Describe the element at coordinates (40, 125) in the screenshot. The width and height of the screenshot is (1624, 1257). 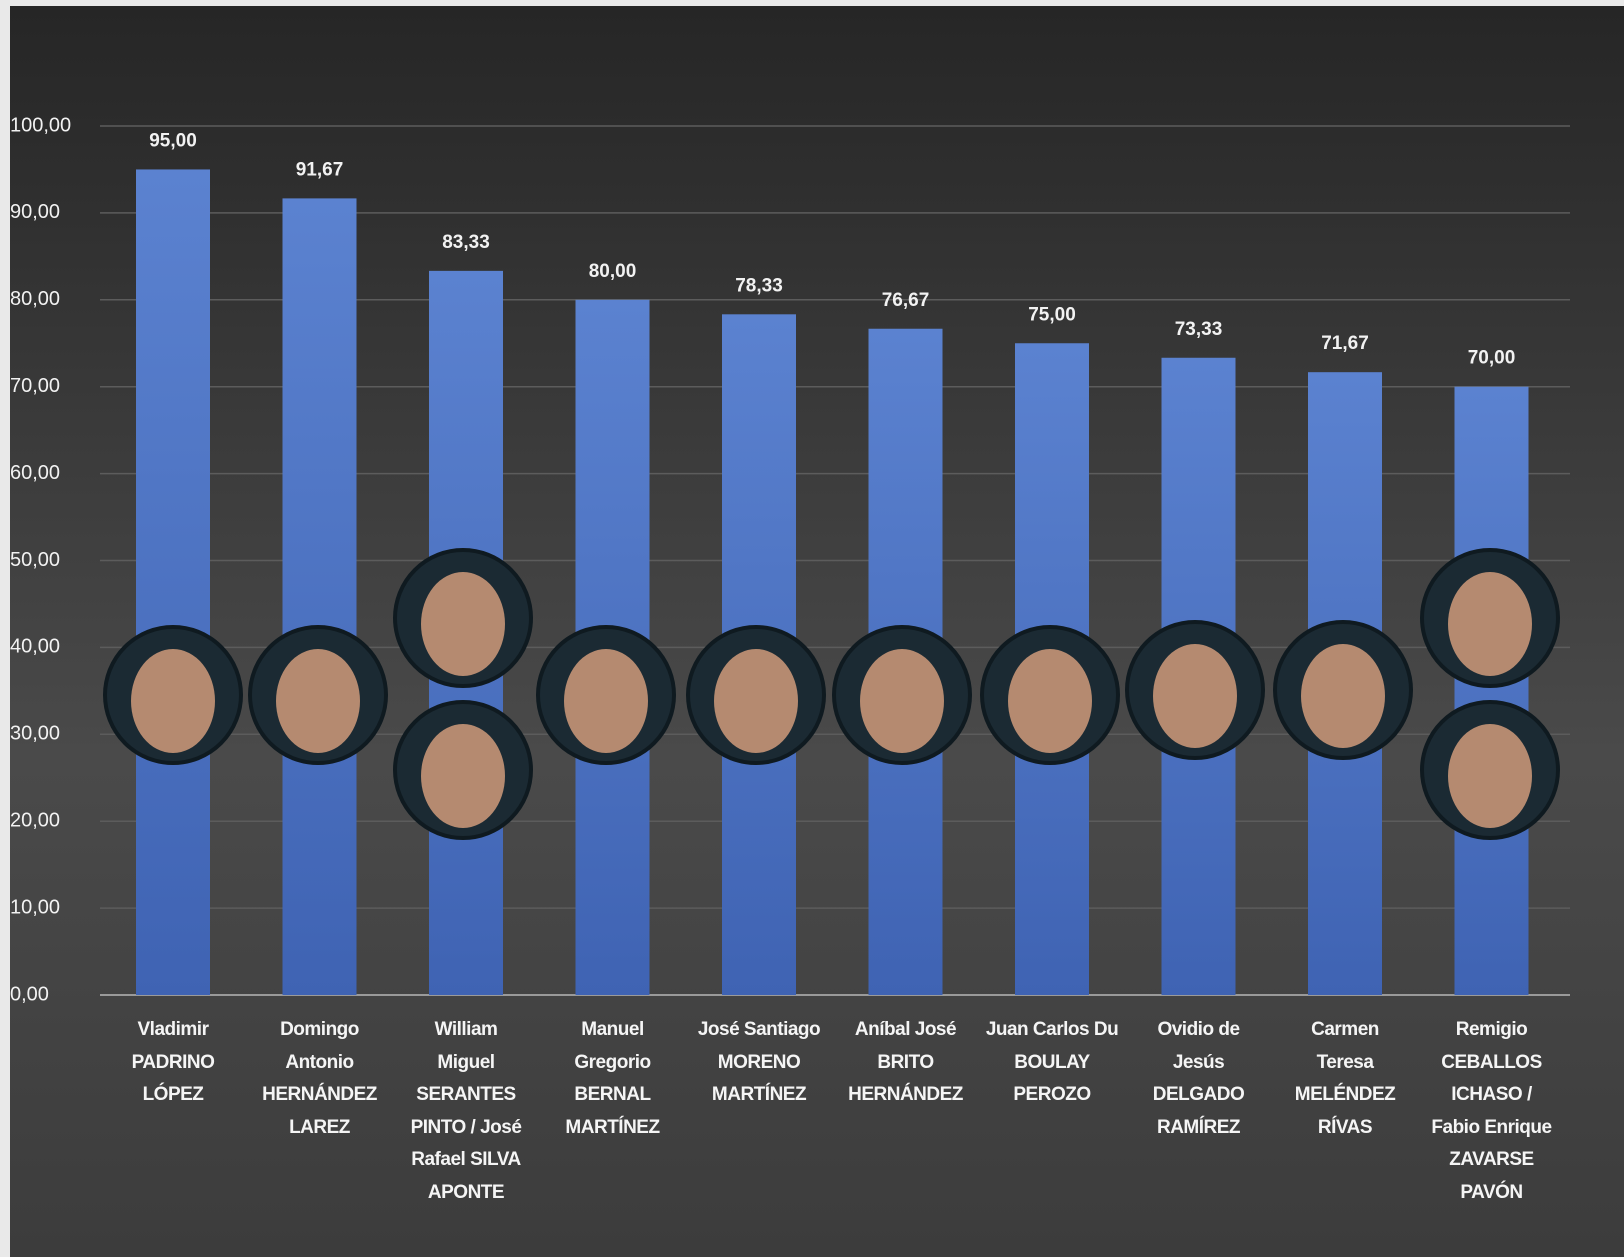
I see `y-tick-label: 100,00` at that location.